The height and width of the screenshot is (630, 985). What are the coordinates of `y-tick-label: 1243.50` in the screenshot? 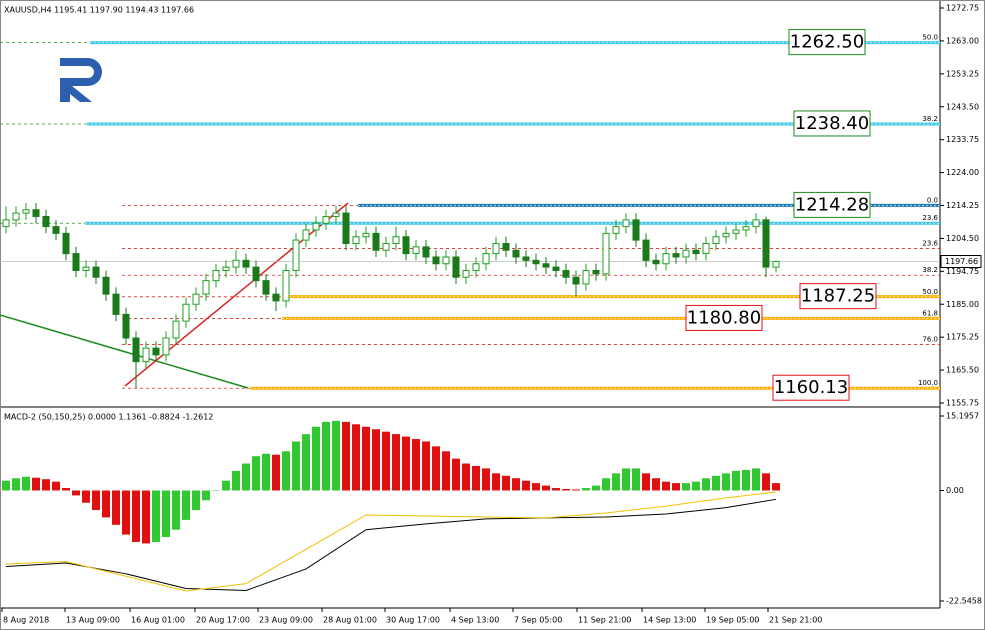 It's located at (962, 106).